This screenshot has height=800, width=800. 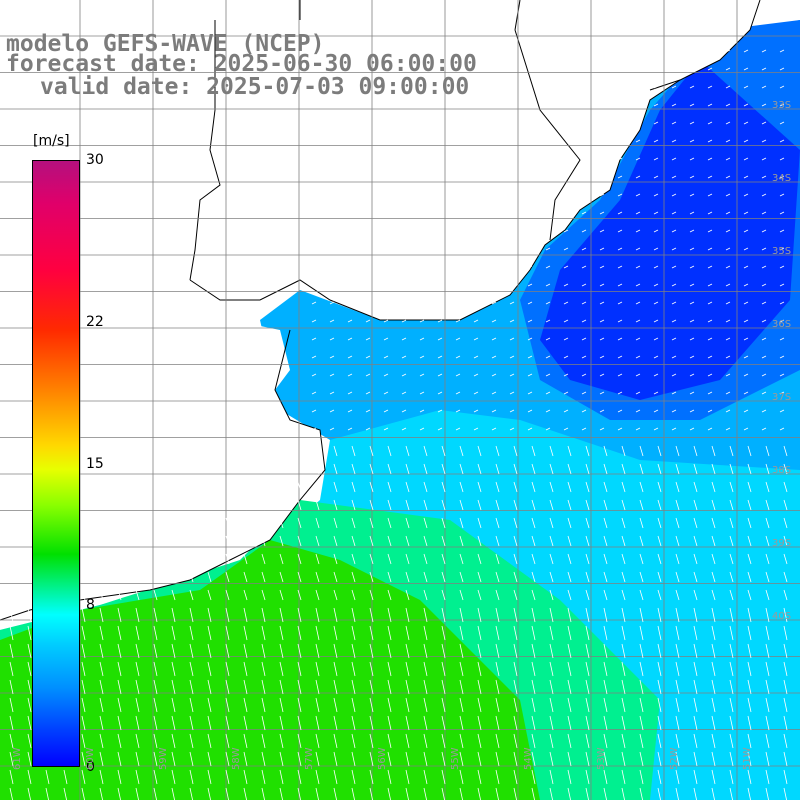 What do you see at coordinates (782, 470) in the screenshot?
I see `lat-label-38S: 38S` at bounding box center [782, 470].